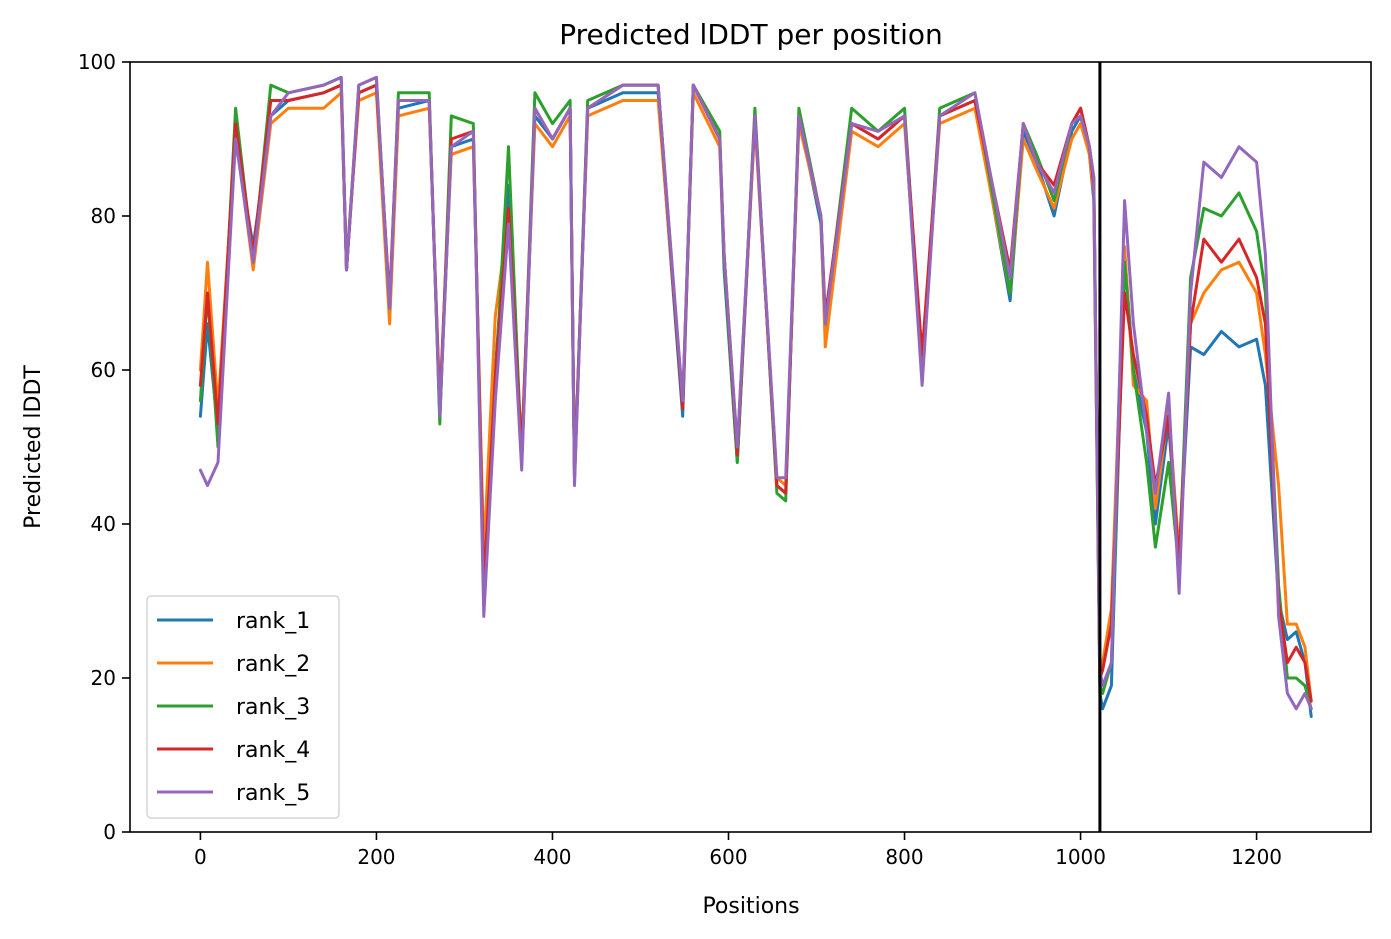  What do you see at coordinates (104, 447) in the screenshot?
I see `y-axis: 0 20 40 60 80 100` at bounding box center [104, 447].